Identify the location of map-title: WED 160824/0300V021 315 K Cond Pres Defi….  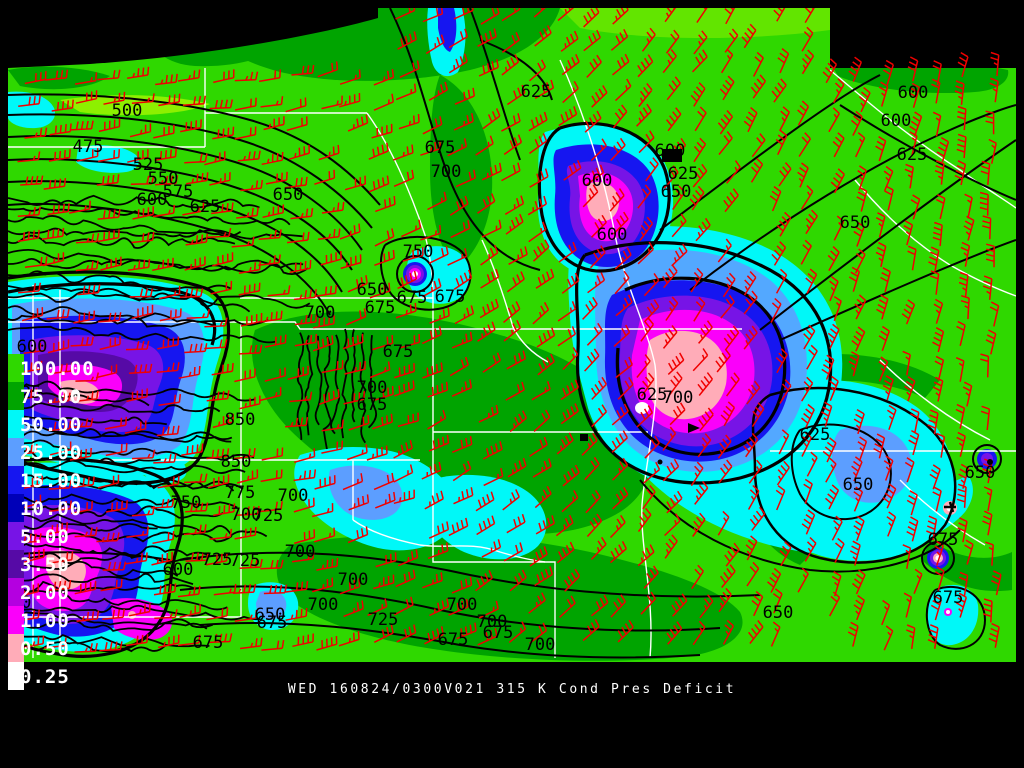
(512, 689).